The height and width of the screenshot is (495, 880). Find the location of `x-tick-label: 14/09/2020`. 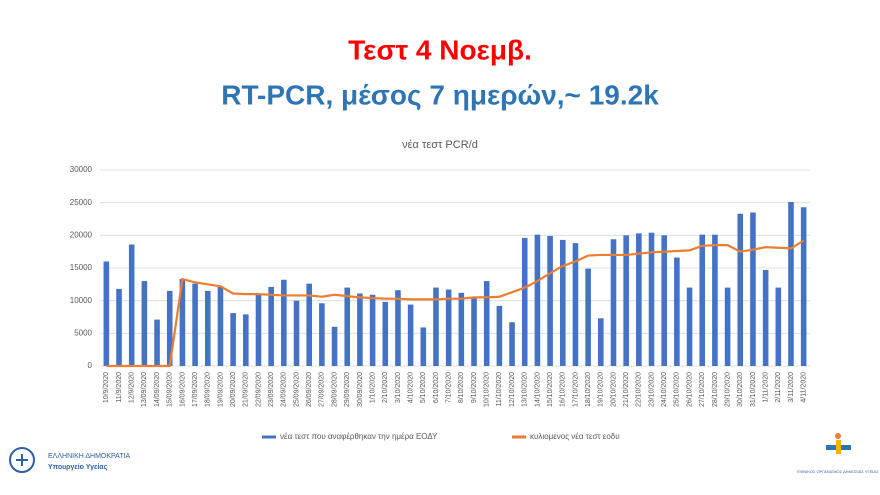

x-tick-label: 14/09/2020 is located at coordinates (157, 389).